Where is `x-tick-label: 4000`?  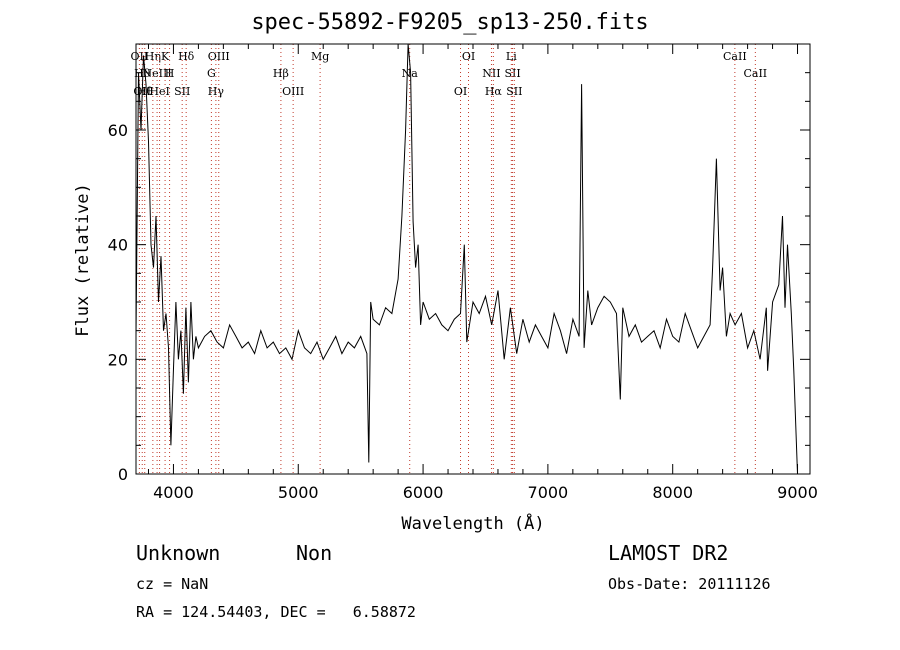
x-tick-label: 4000 is located at coordinates (173, 492).